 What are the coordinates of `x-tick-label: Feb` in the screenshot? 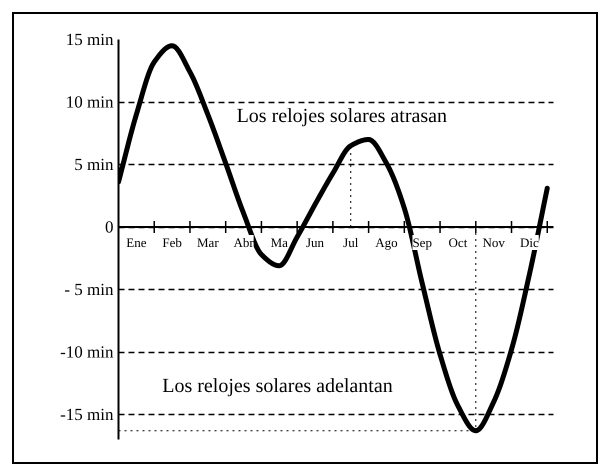 It's located at (172, 242).